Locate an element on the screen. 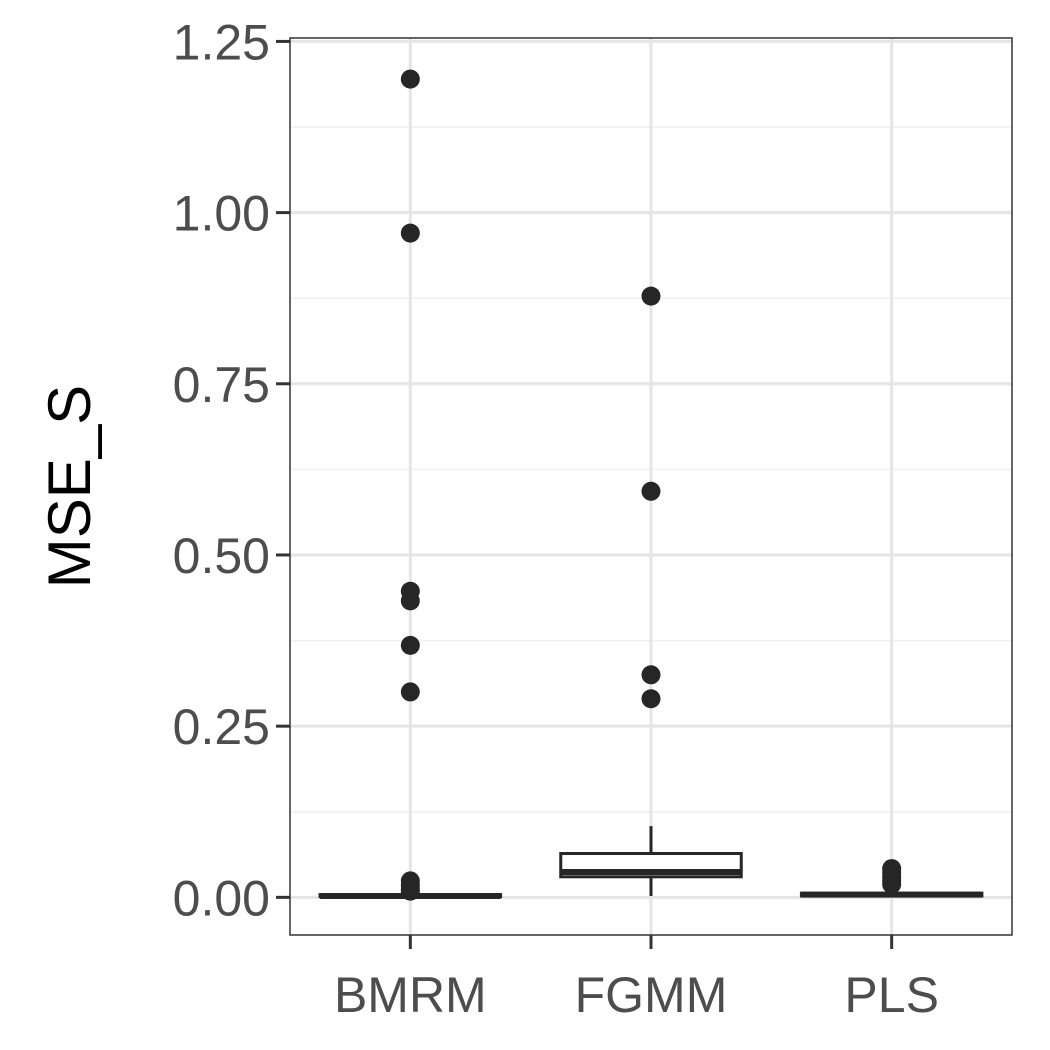 The image size is (1050, 1050). y-tick-label: 0.50 is located at coordinates (221, 556).